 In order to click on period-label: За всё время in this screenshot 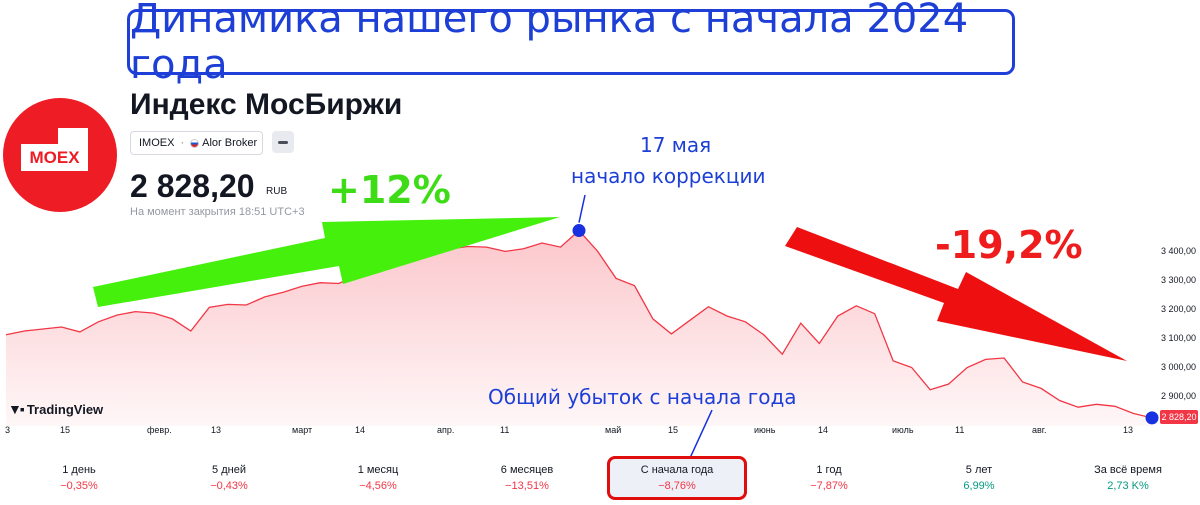, I will do `click(1128, 470)`.